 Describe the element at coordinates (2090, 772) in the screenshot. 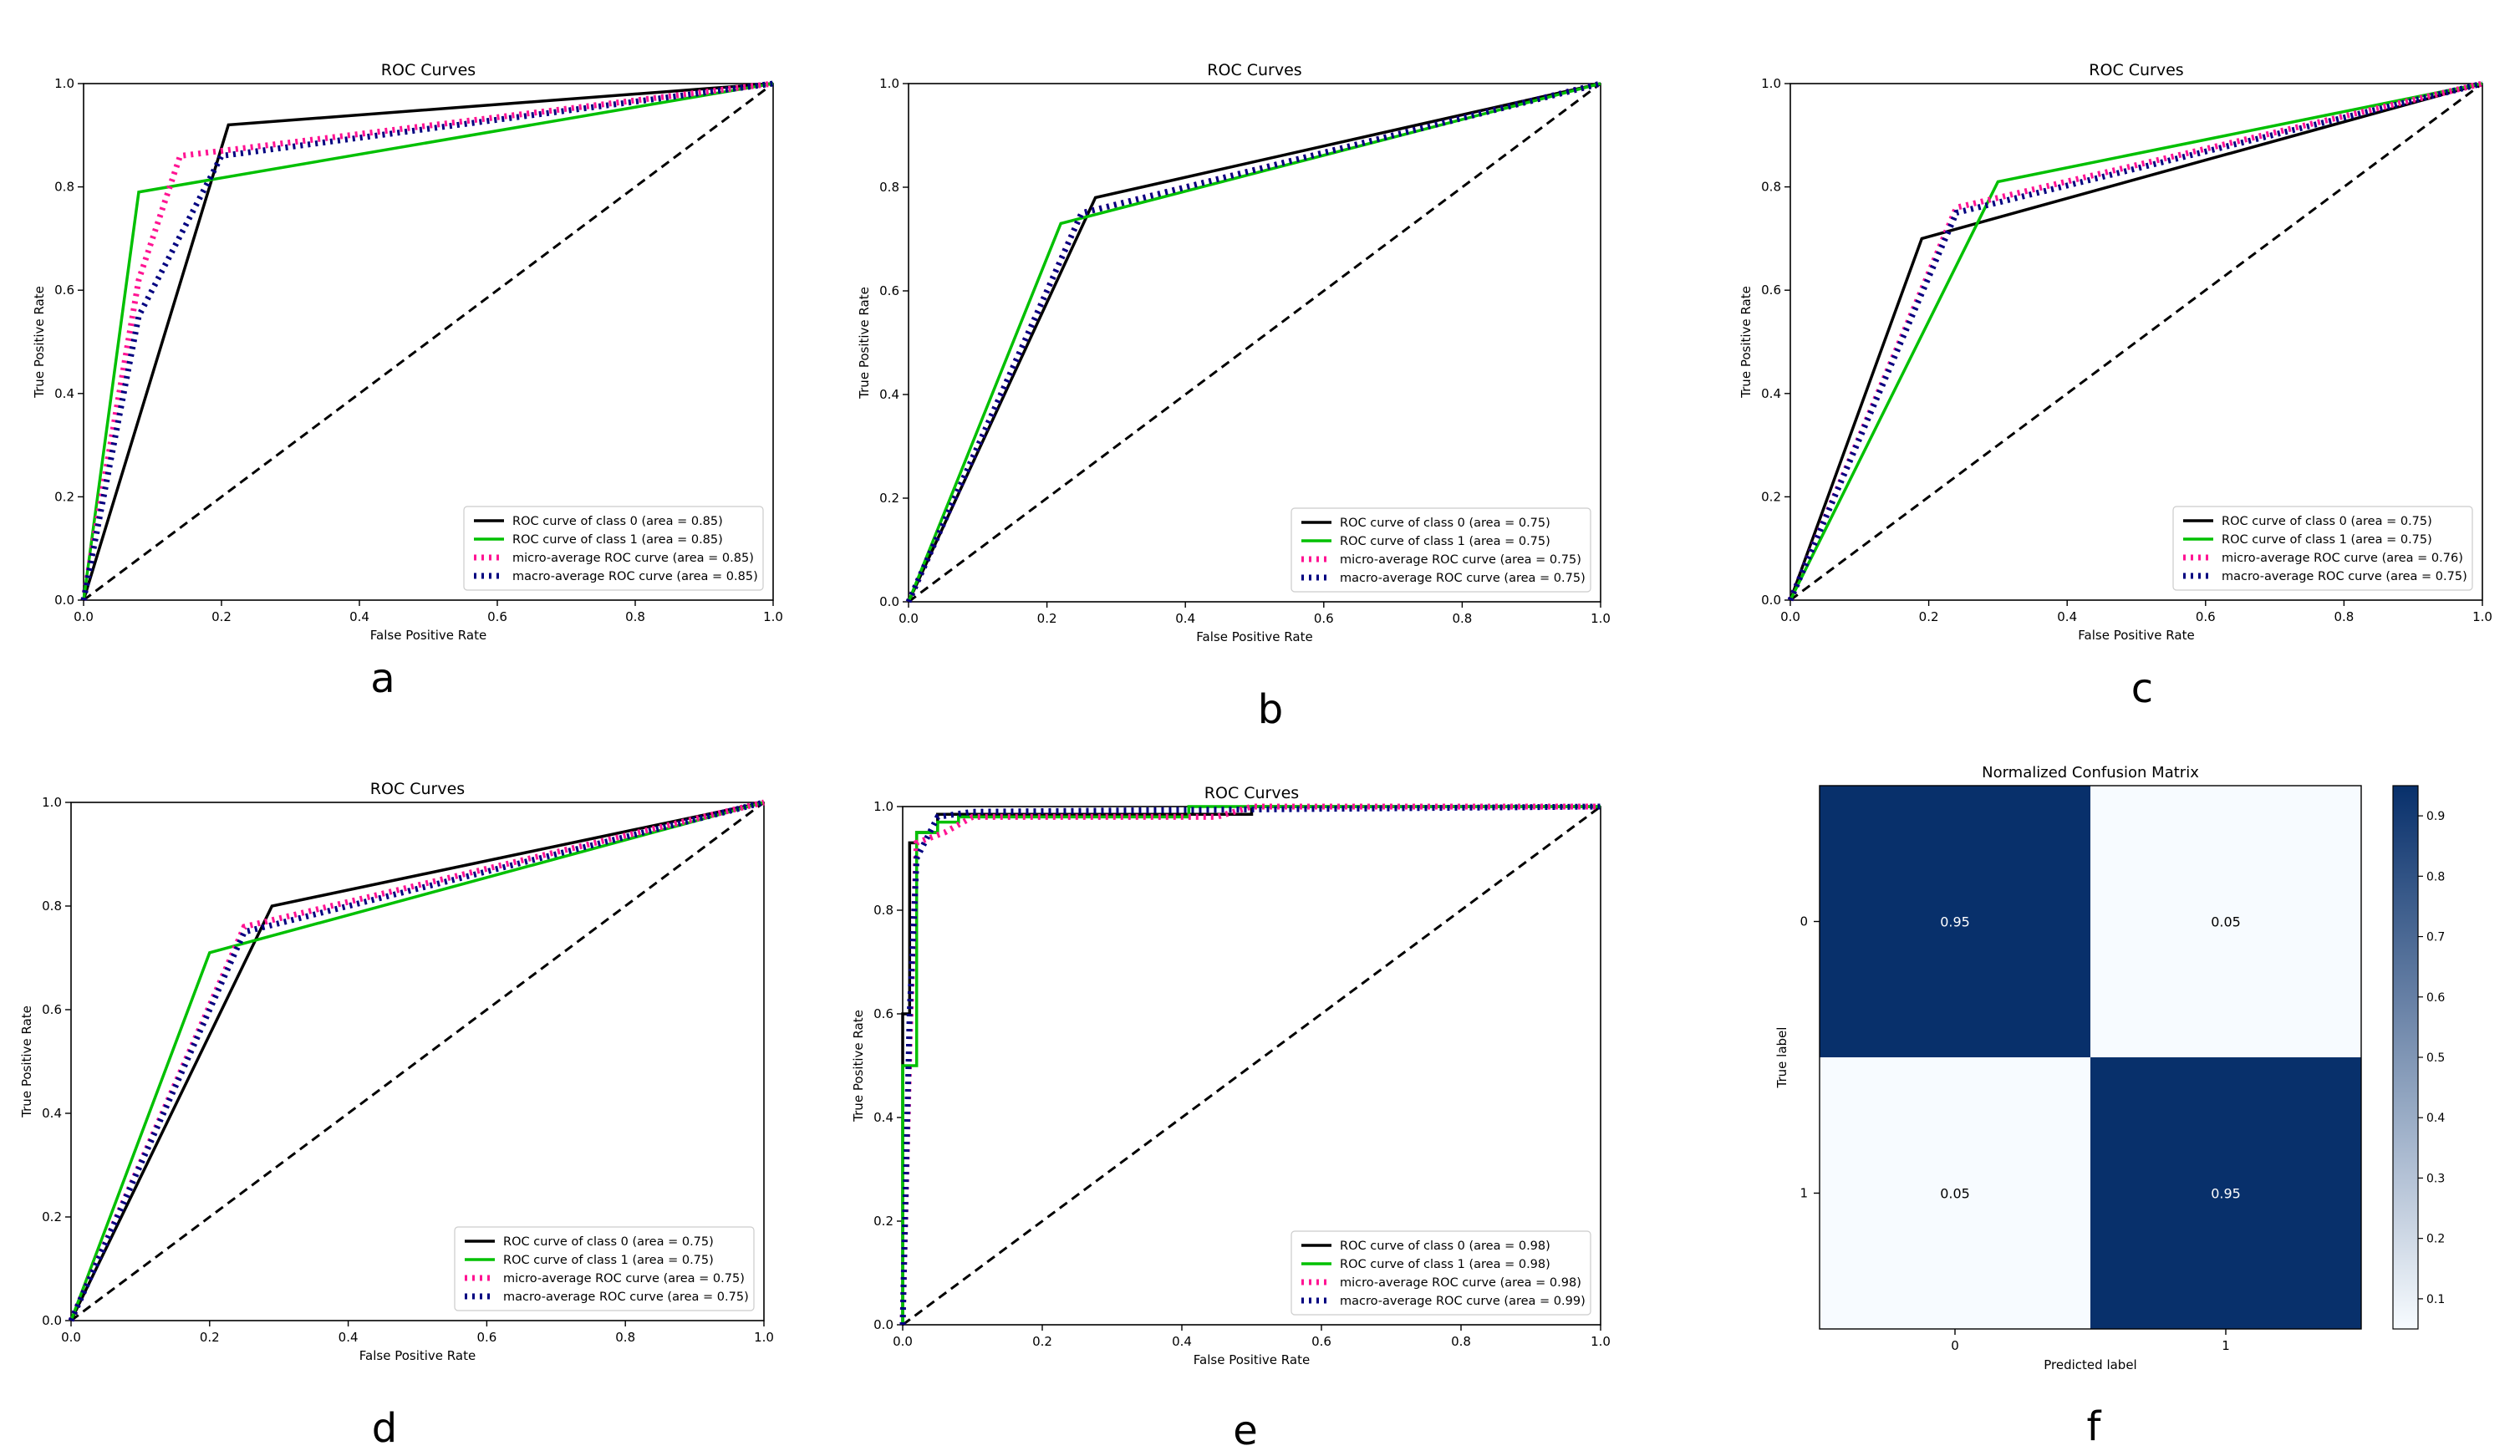

I see `chart-title: Normalized Confusion Matrix` at that location.